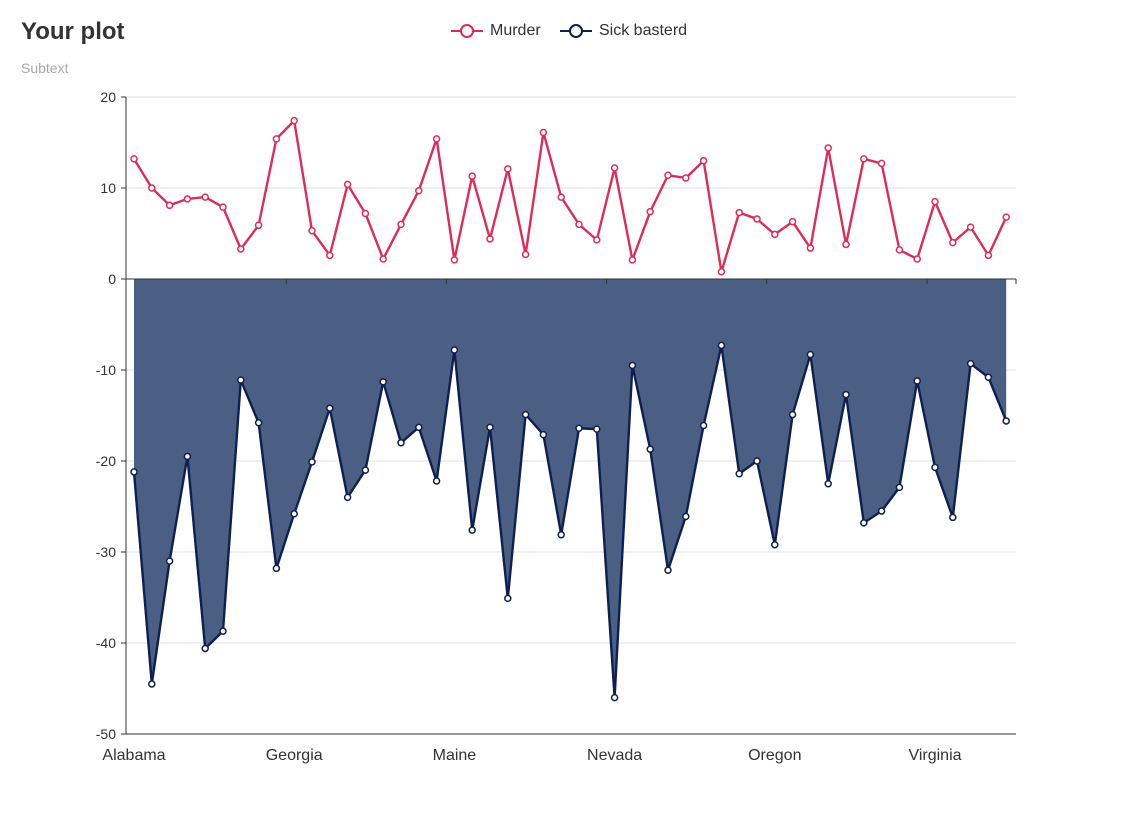  I want to click on legend-item-sick-basterd: Sick basterd, so click(623, 31).